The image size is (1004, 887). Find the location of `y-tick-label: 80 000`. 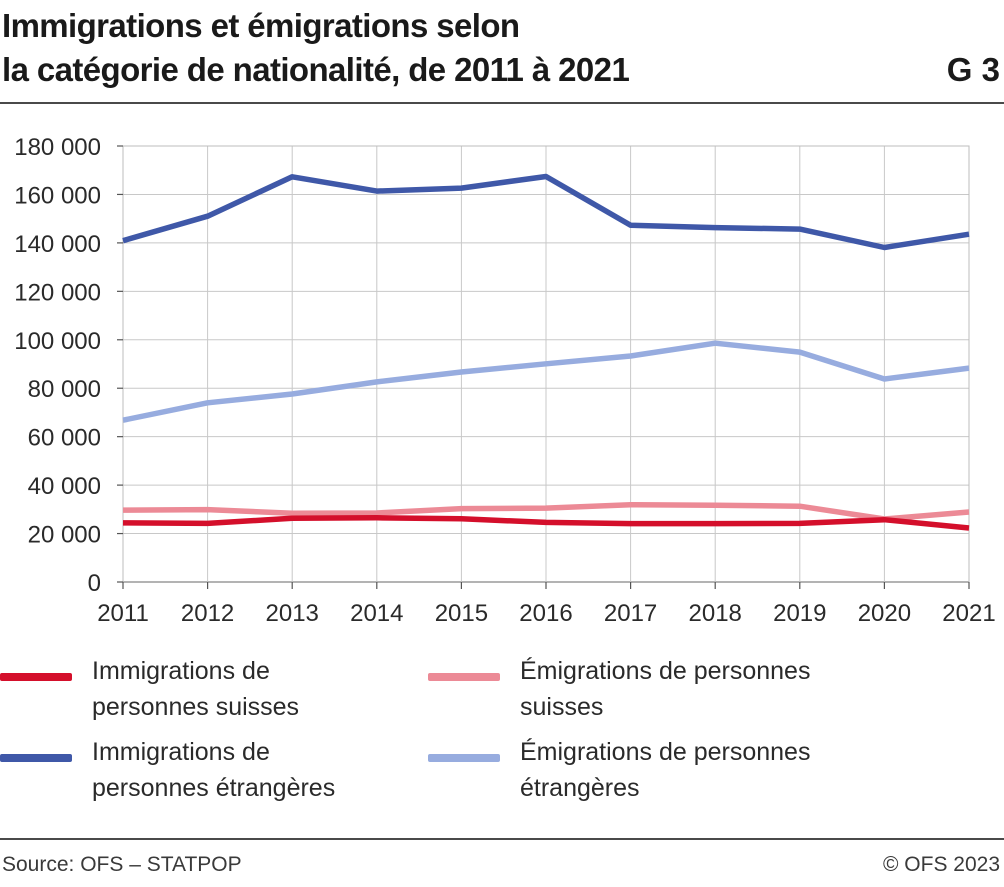

y-tick-label: 80 000 is located at coordinates (64, 389).